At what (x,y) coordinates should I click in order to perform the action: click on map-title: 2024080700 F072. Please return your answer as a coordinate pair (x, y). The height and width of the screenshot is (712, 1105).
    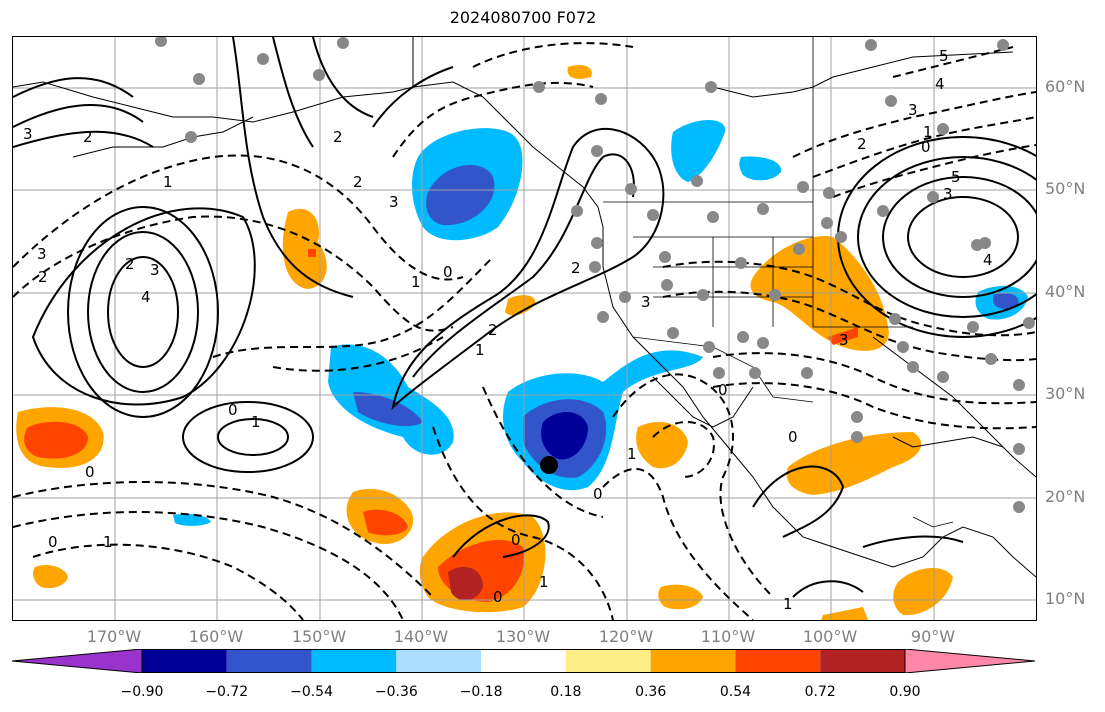
    Looking at the image, I should click on (523, 17).